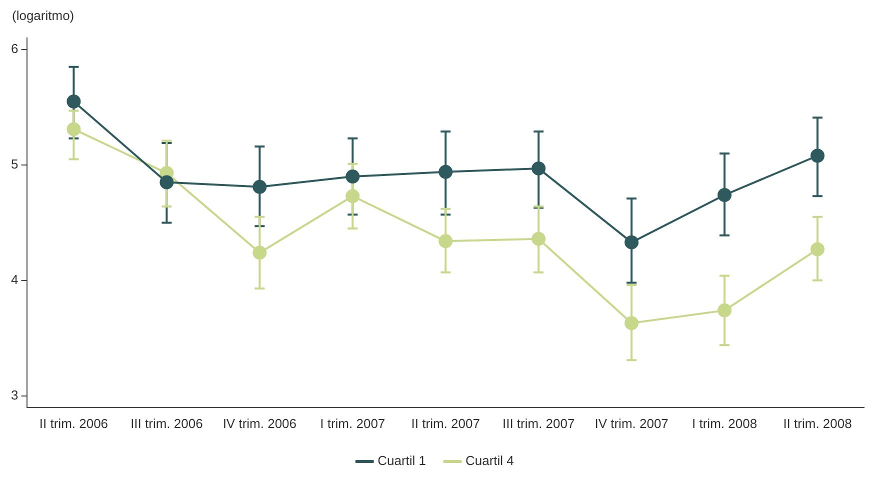 The image size is (882, 486). I want to click on x-tick-label: III trim. 2007, so click(538, 423).